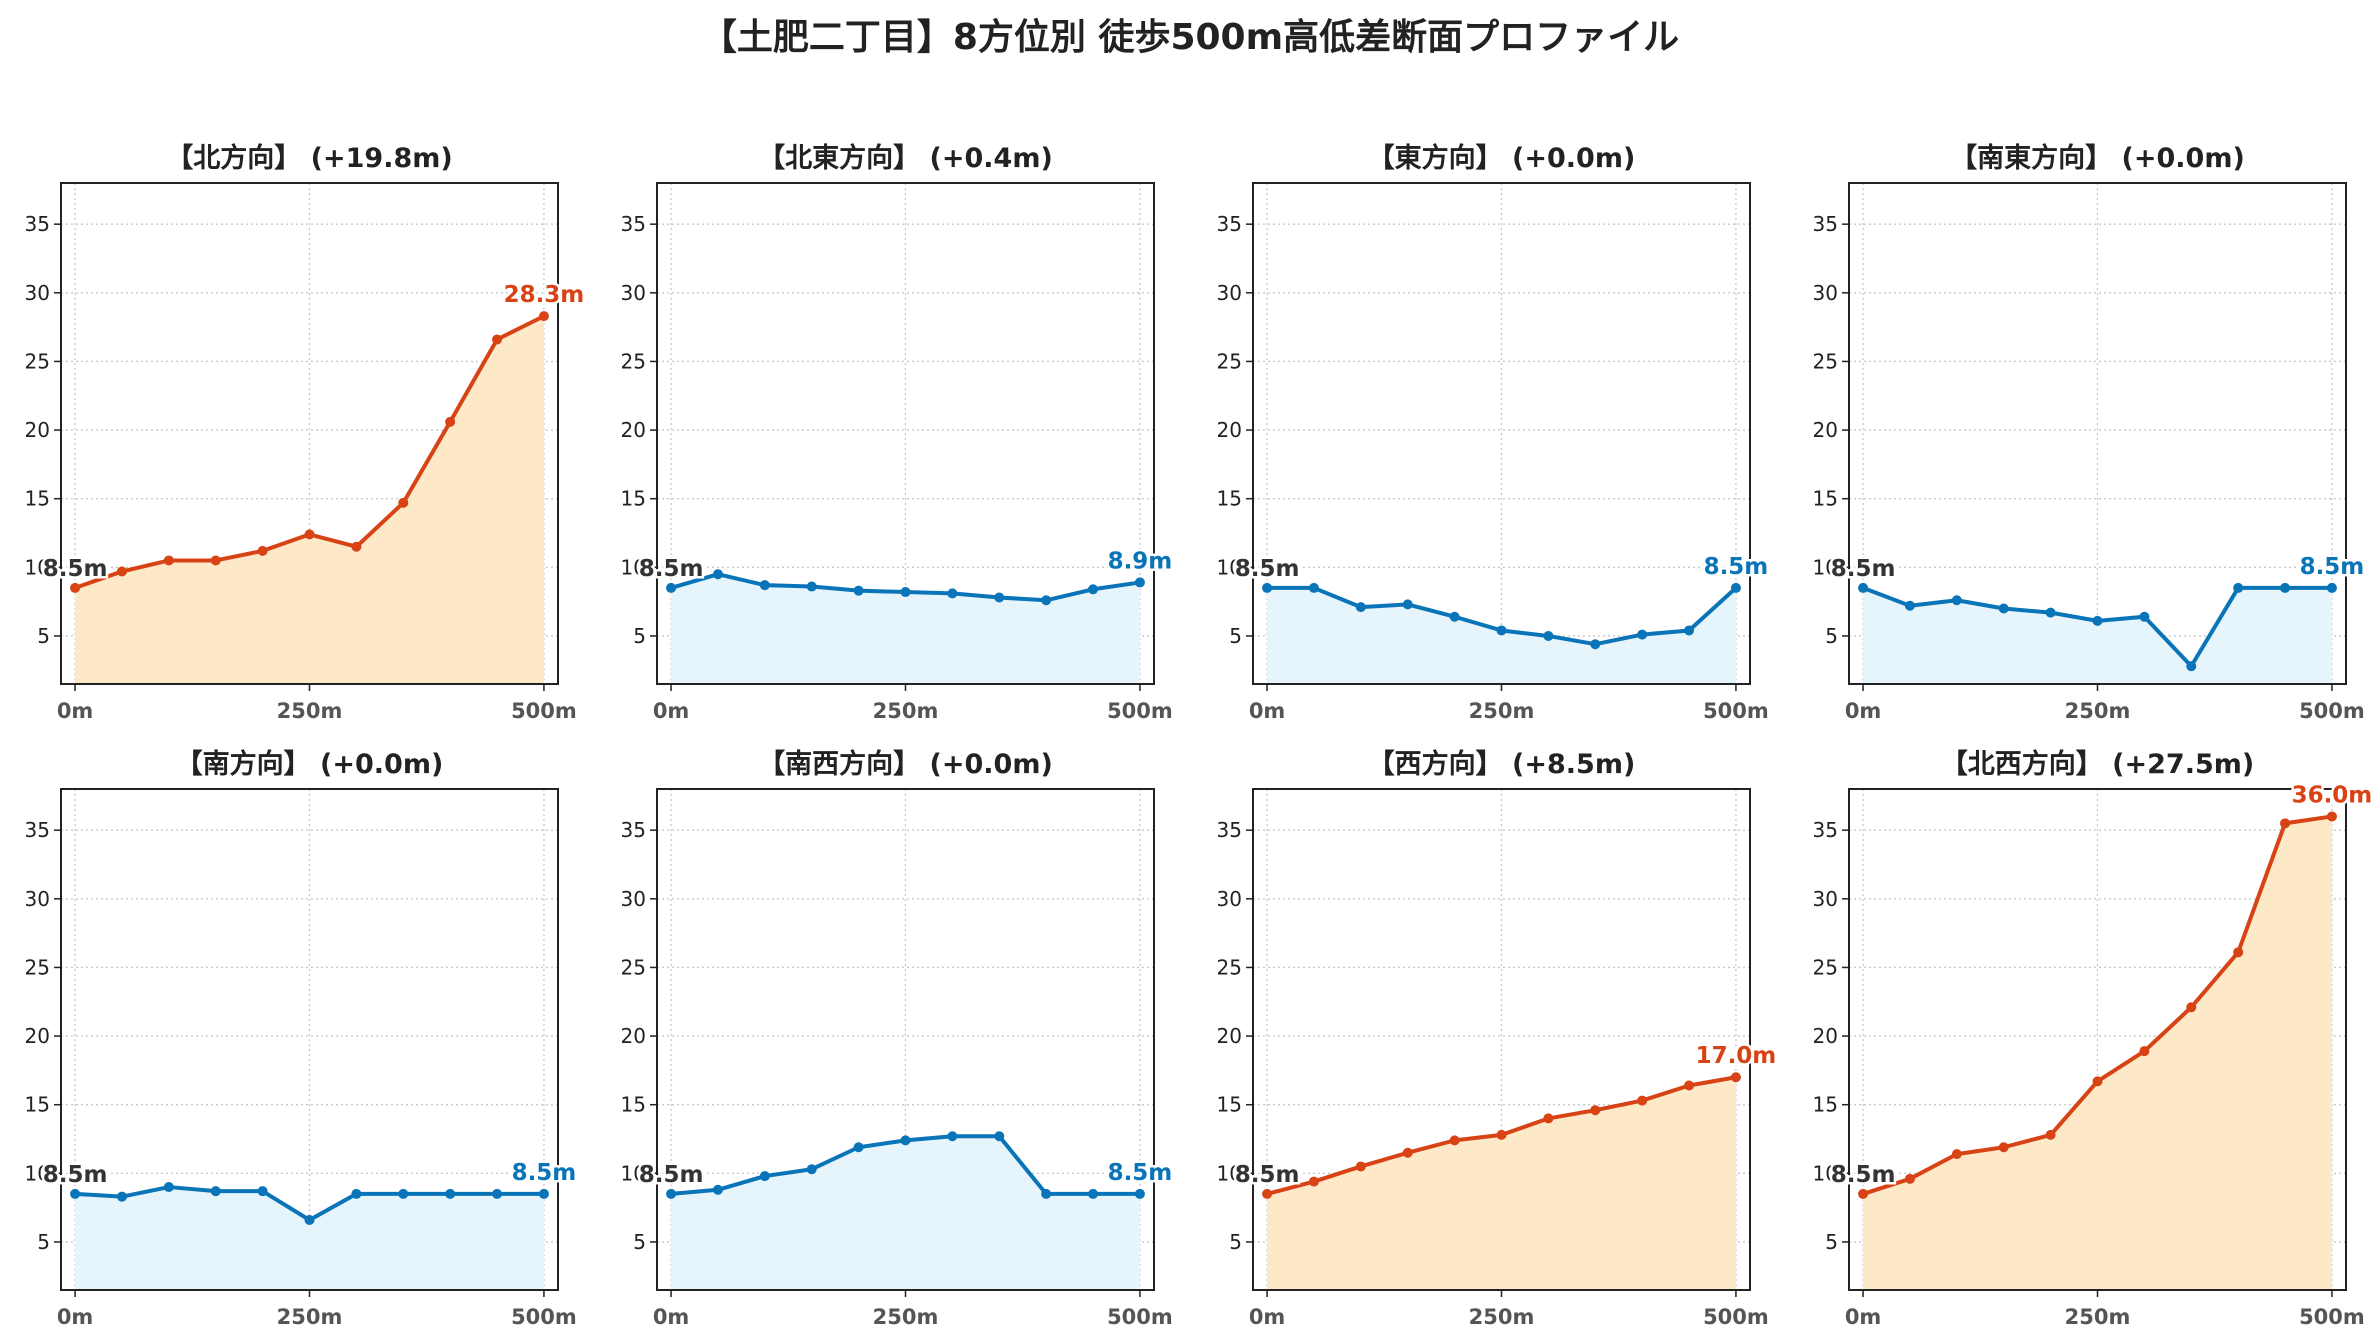  I want to click on subplot-title: 【北東方向】 (+0.4m), so click(905, 158).